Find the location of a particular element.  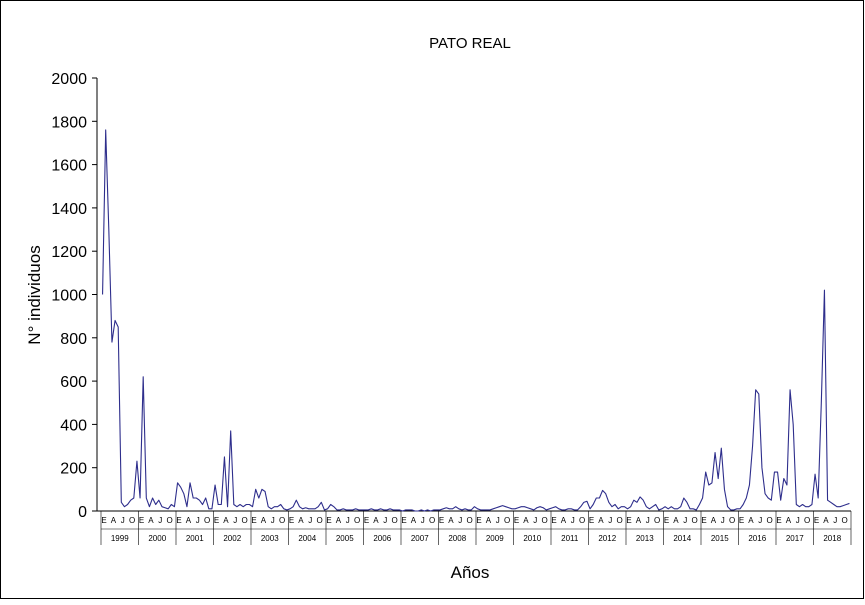

year-label: 2015 is located at coordinates (720, 538).